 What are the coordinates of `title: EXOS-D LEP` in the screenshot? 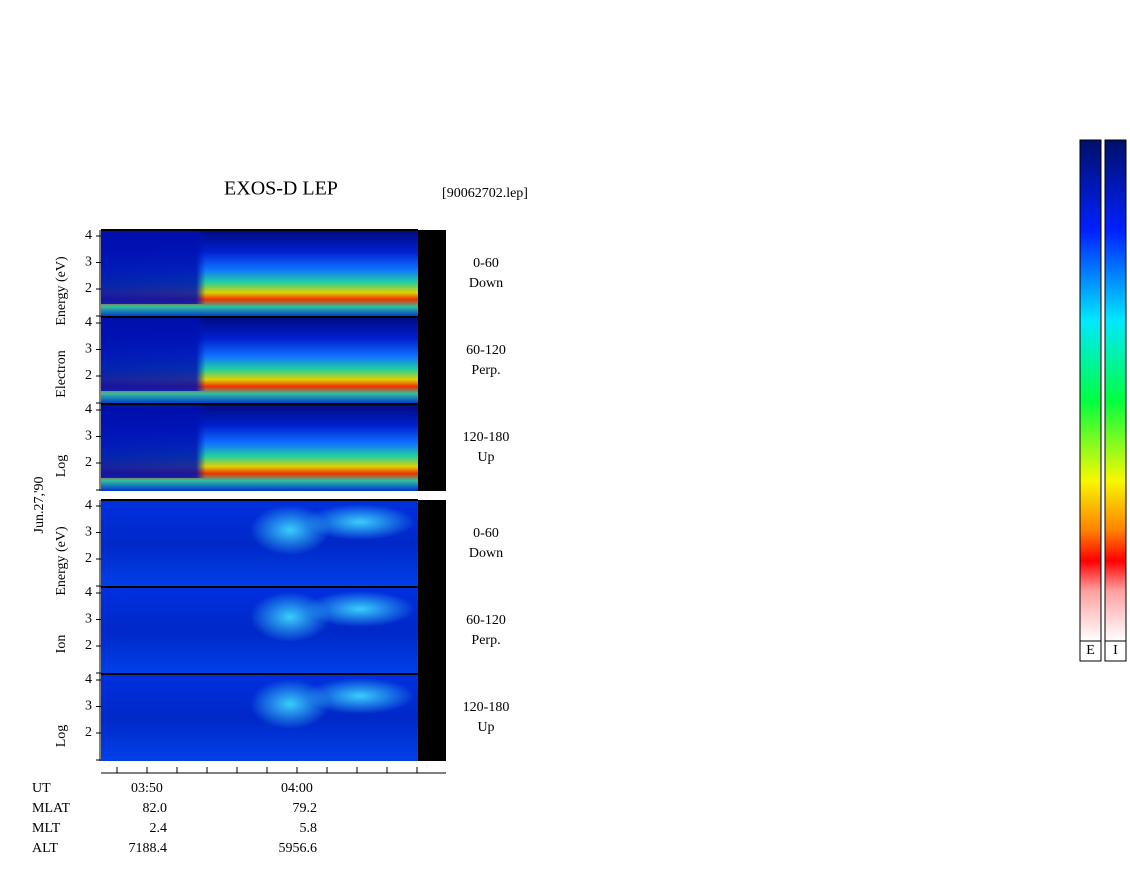 It's located at (281, 189).